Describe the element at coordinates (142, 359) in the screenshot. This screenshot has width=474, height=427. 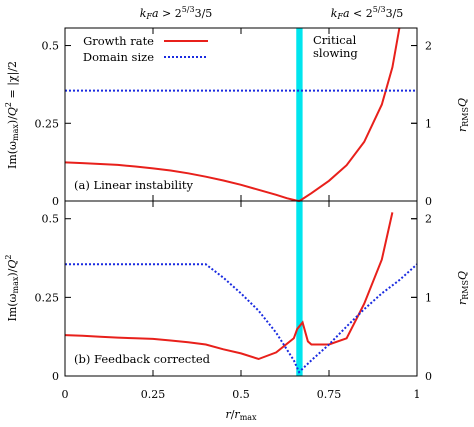
I see `panel-b-label: (b) Feedback corrected` at that location.